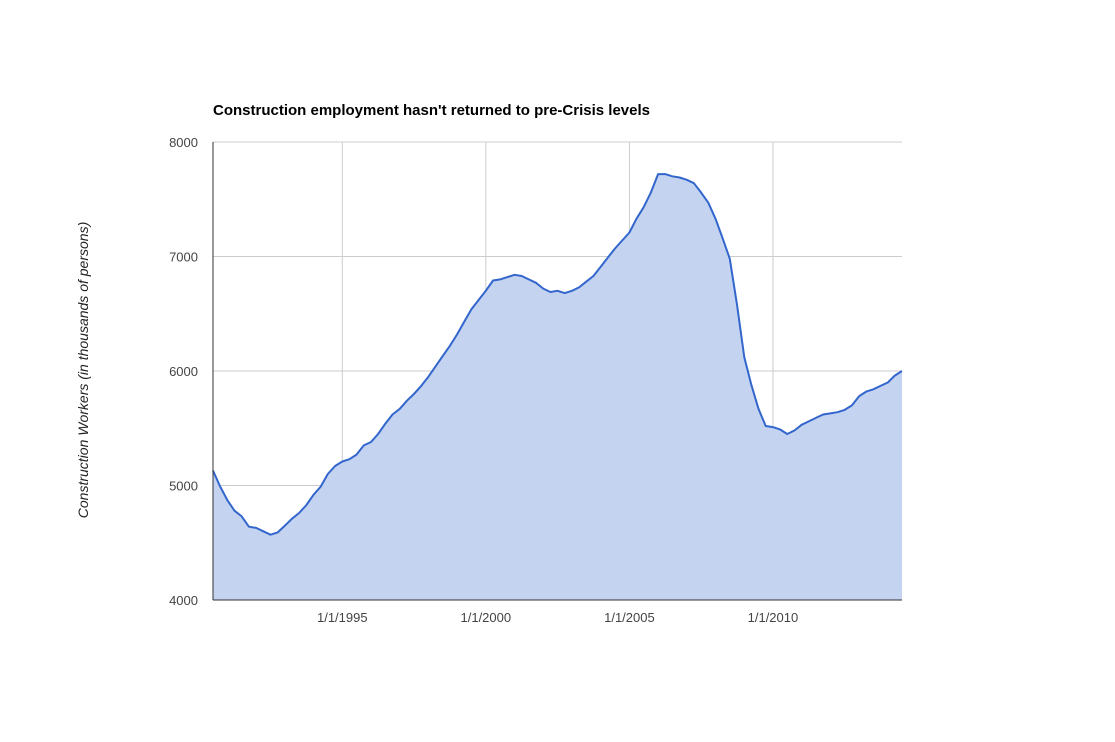 This screenshot has width=1115, height=742. I want to click on y-tick-label: 5000, so click(183, 486).